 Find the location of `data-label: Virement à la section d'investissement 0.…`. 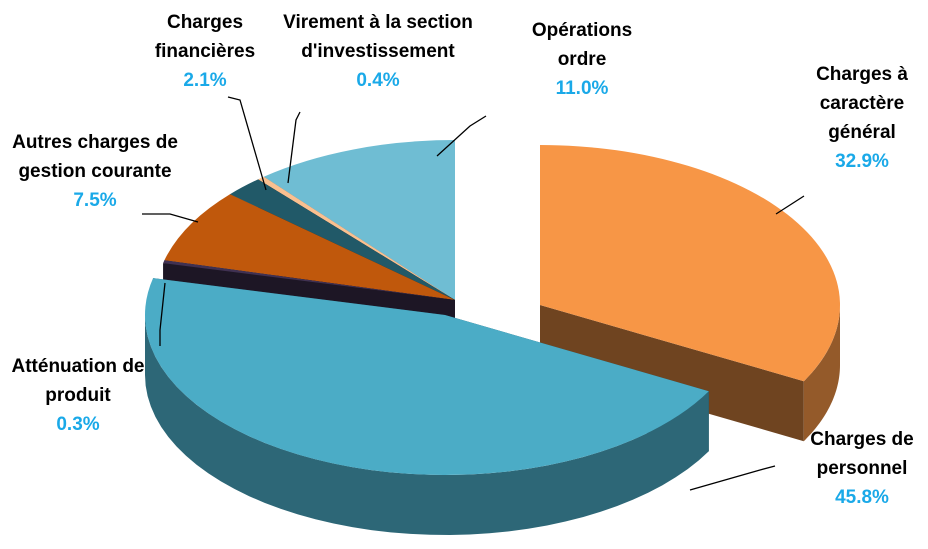

data-label: Virement à la section d'investissement 0.… is located at coordinates (378, 51).